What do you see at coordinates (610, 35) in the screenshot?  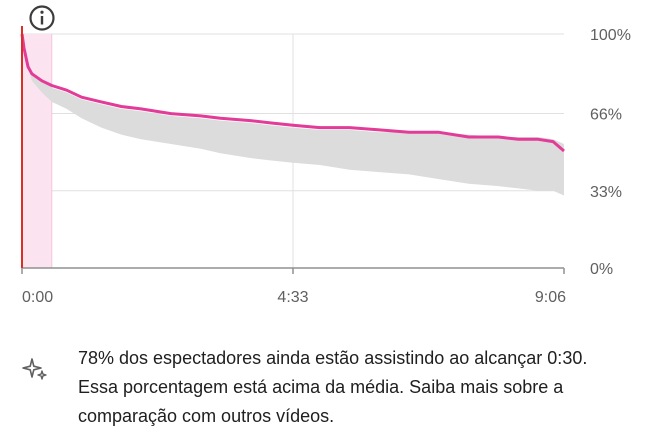 I see `y-tick-label: 100%` at bounding box center [610, 35].